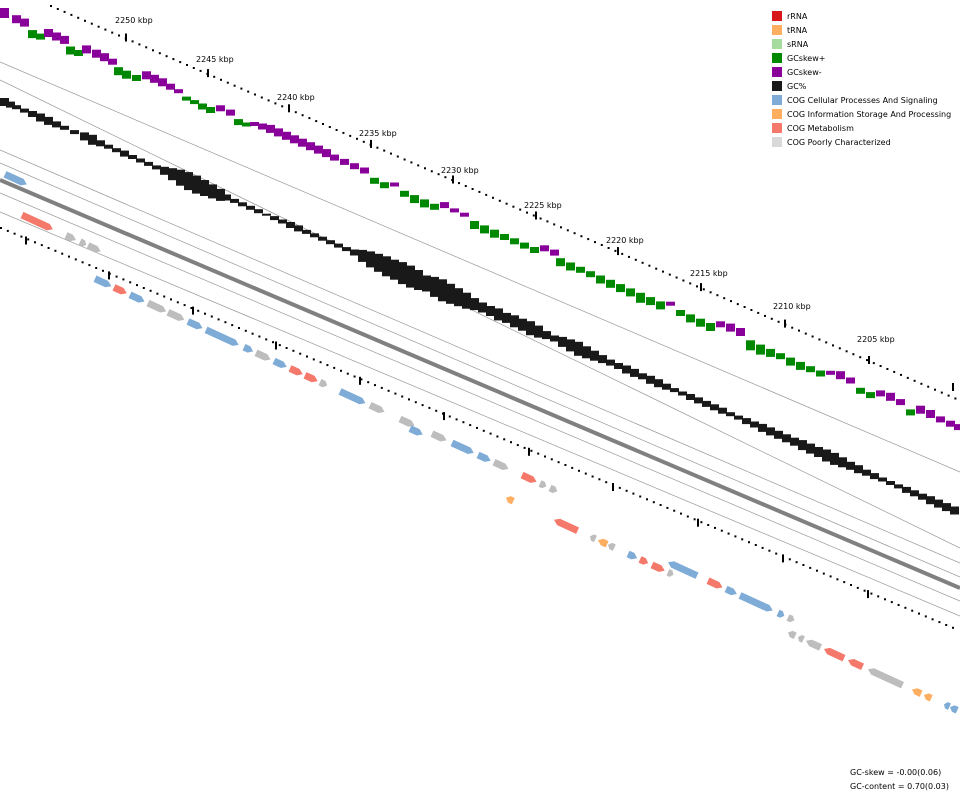 This screenshot has width=960, height=800. I want to click on legend-item-gc-percent: GC%, so click(865, 86).